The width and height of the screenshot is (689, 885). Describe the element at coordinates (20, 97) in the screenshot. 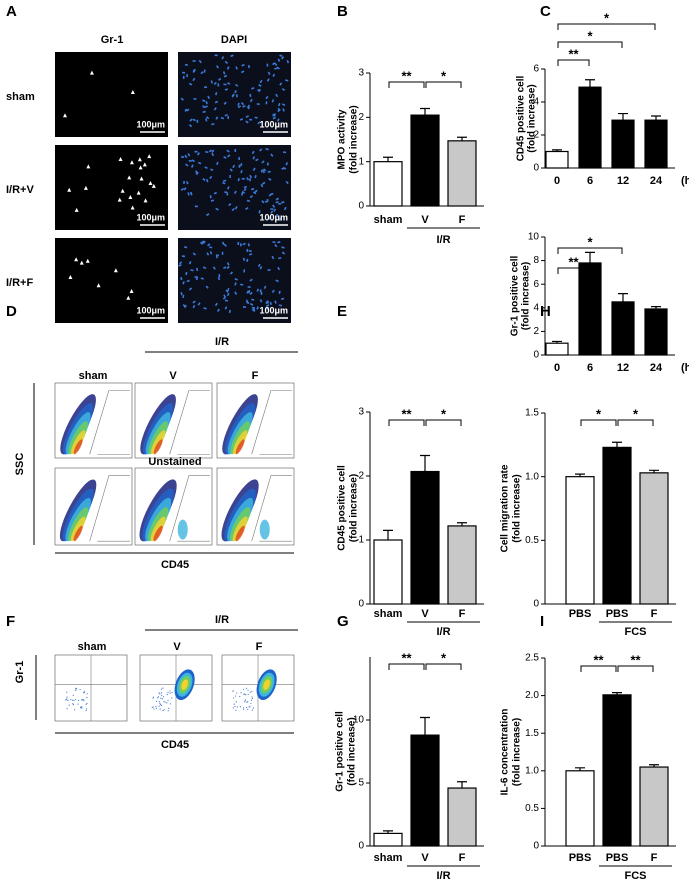

I see `row-label: sham` at that location.